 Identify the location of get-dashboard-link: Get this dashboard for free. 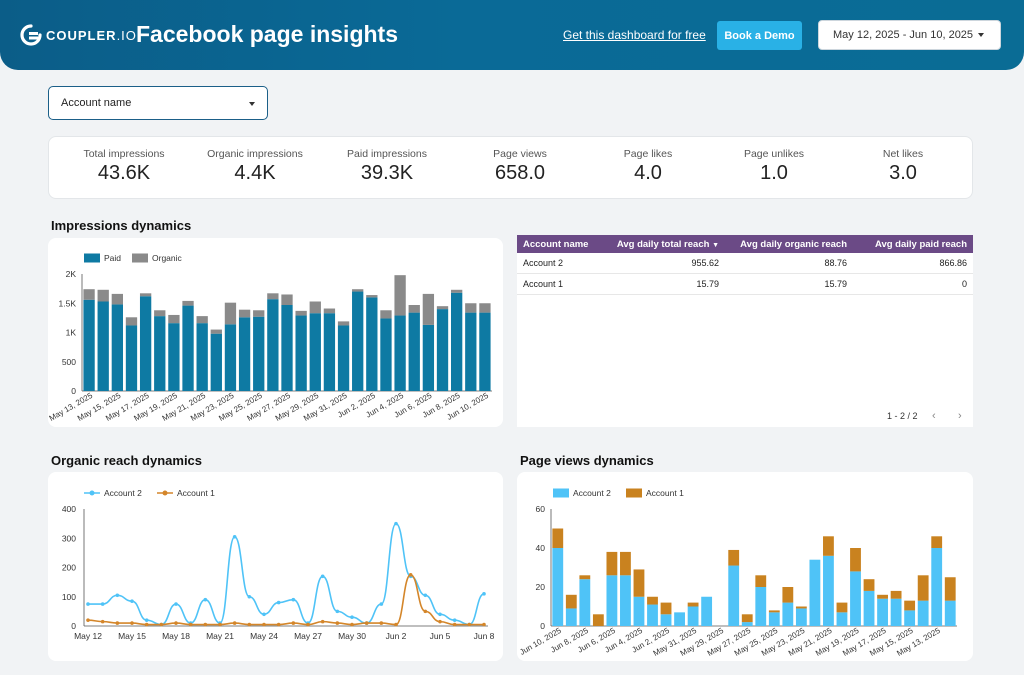
(634, 35).